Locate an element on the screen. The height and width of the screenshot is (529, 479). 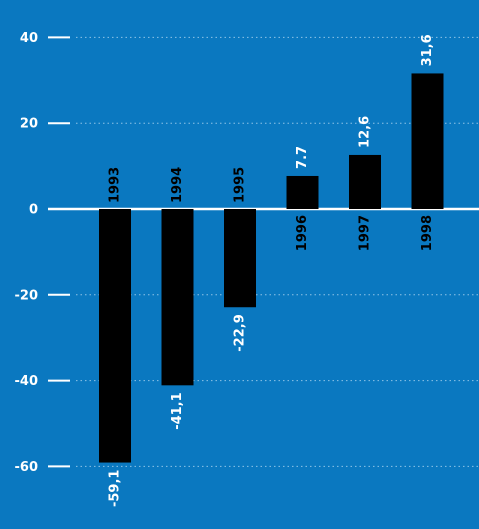
y-tick-label: 20 is located at coordinates (29, 124).